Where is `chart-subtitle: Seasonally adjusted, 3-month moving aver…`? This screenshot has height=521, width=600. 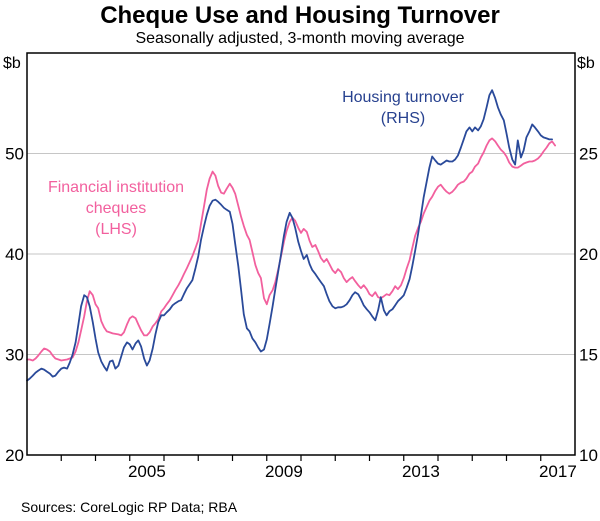 chart-subtitle: Seasonally adjusted, 3-month moving aver… is located at coordinates (300, 38).